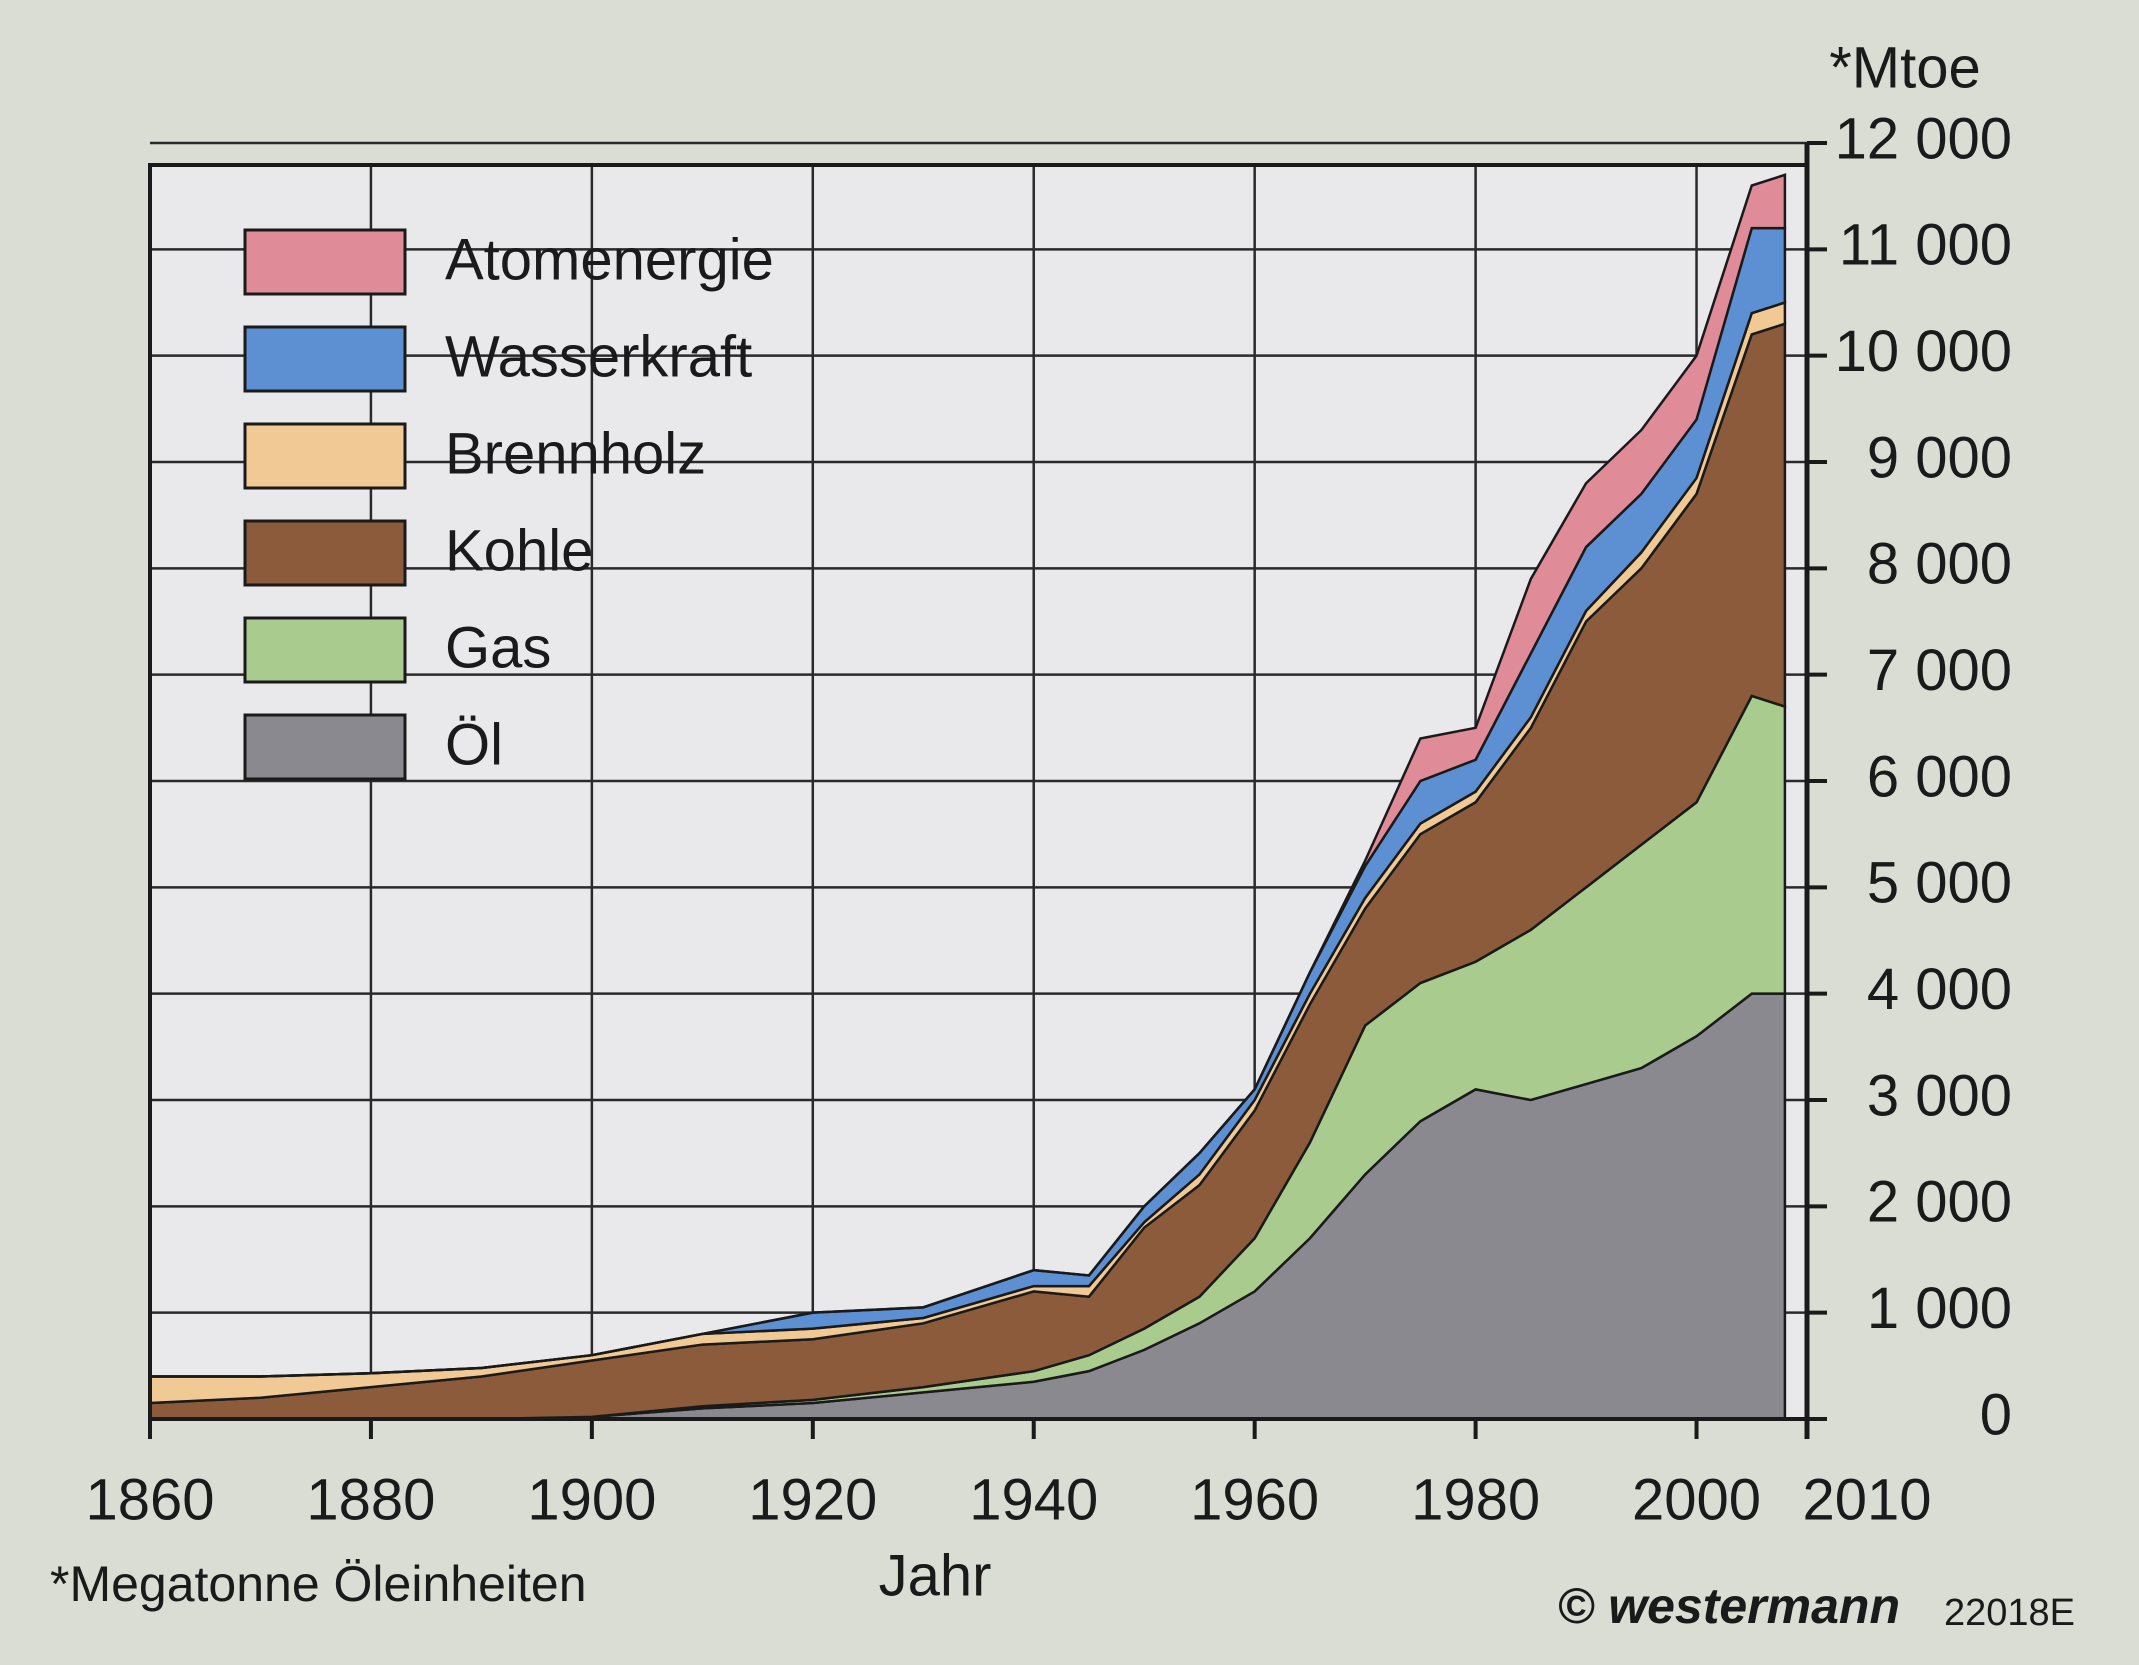  What do you see at coordinates (1996, 1414) in the screenshot?
I see `y-tick-label: 0` at bounding box center [1996, 1414].